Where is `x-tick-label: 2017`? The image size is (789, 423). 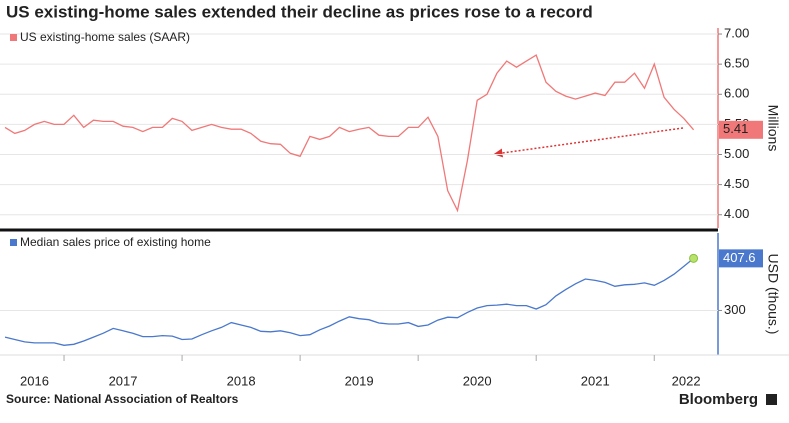 x-tick-label: 2017 is located at coordinates (123, 380).